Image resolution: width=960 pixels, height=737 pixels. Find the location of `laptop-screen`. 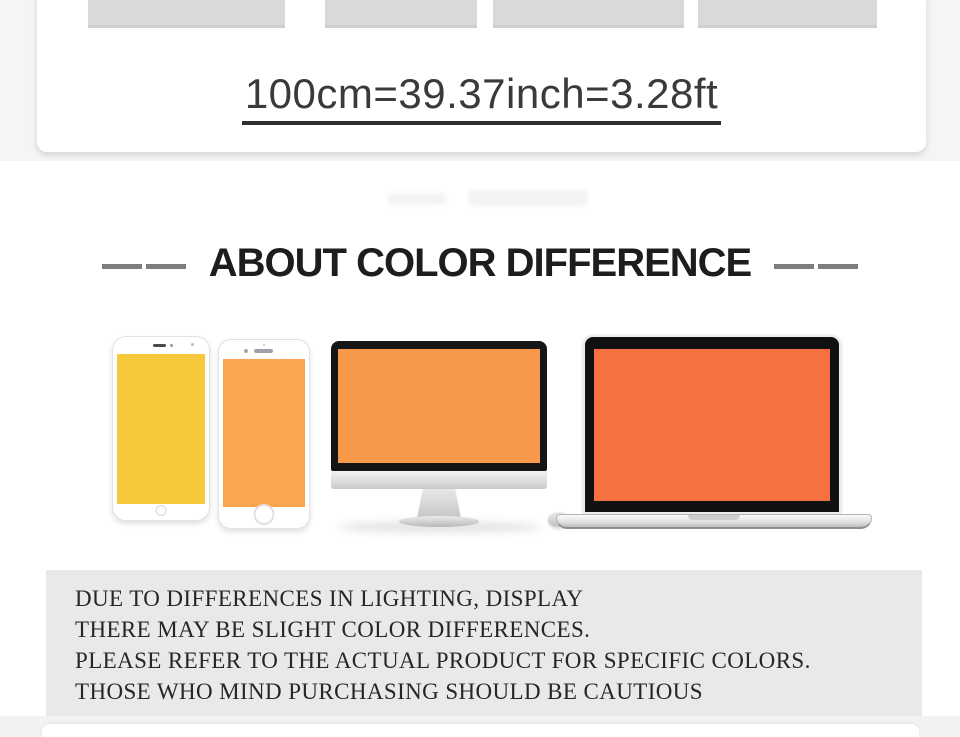

laptop-screen is located at coordinates (712, 425).